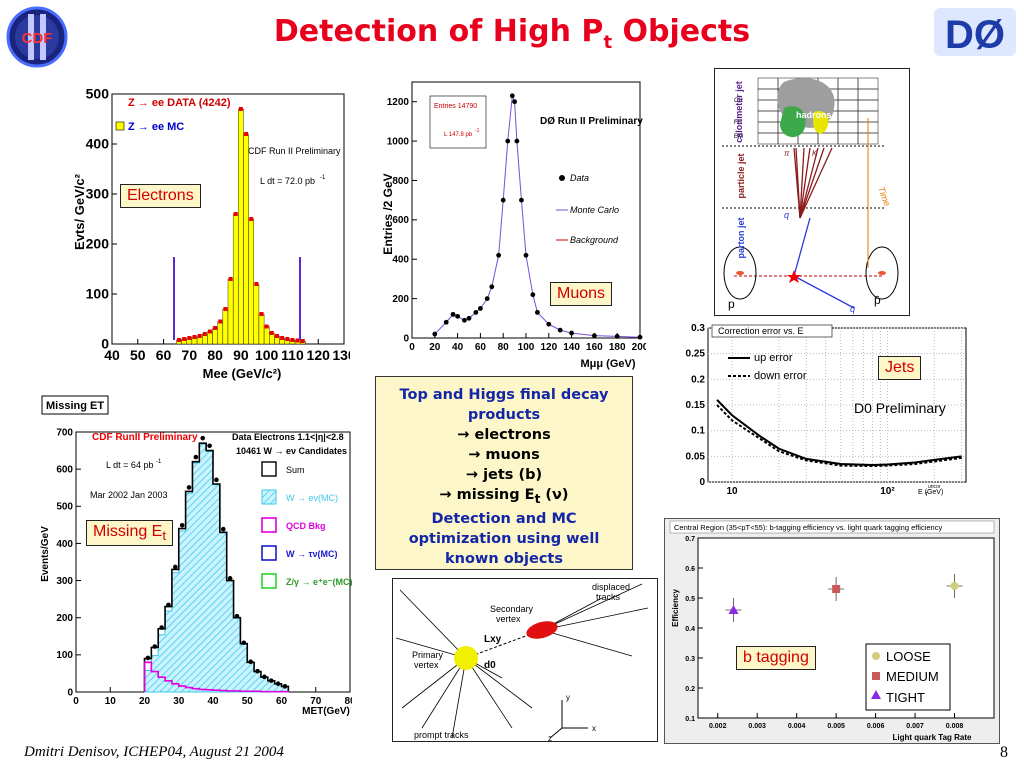 The image size is (1024, 768). I want to click on met-ytick-label: 600, so click(64, 469).